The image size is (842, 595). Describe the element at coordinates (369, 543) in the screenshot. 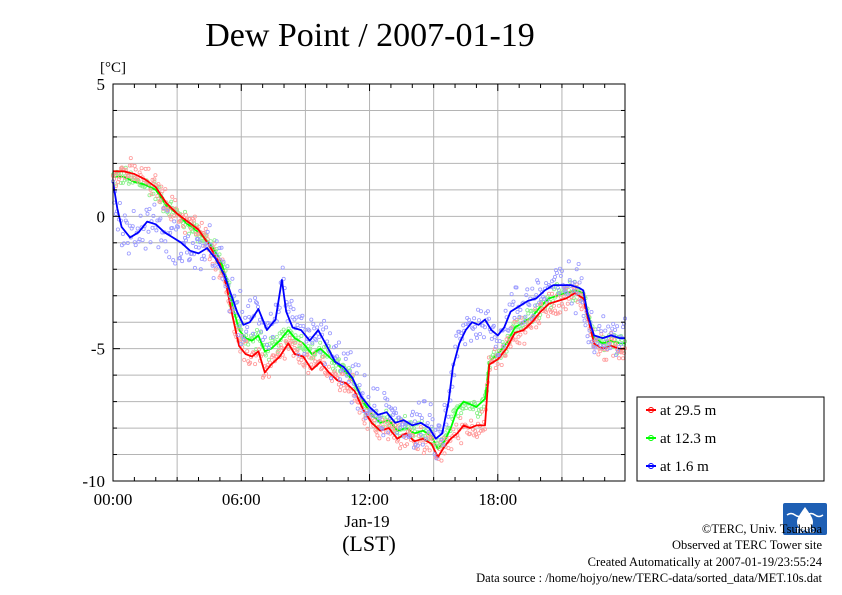

I see `x-axis-label: (LST)` at that location.